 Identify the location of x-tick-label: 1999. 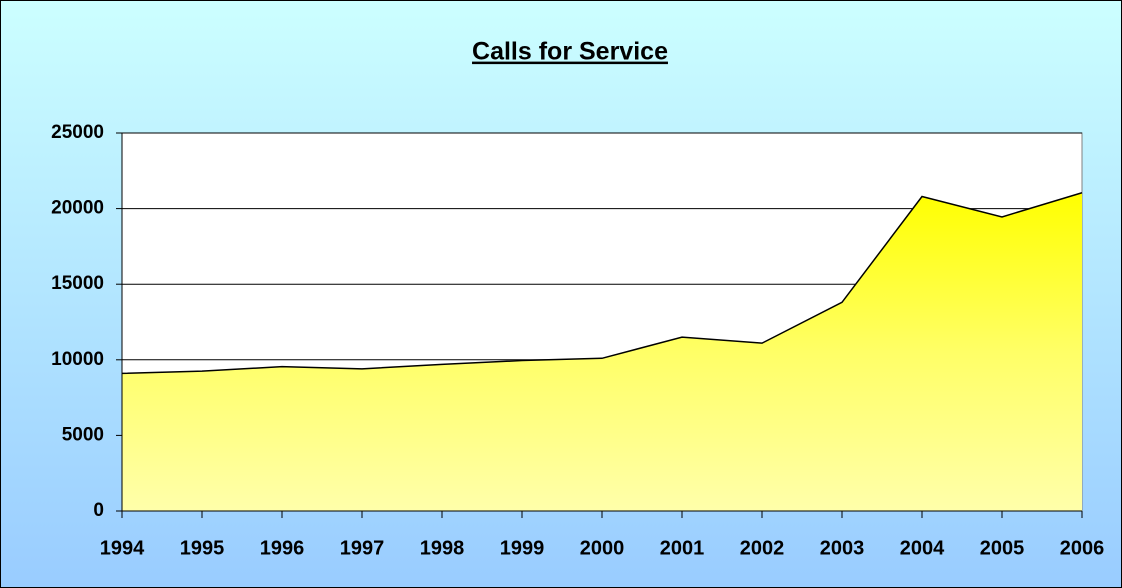
(522, 548).